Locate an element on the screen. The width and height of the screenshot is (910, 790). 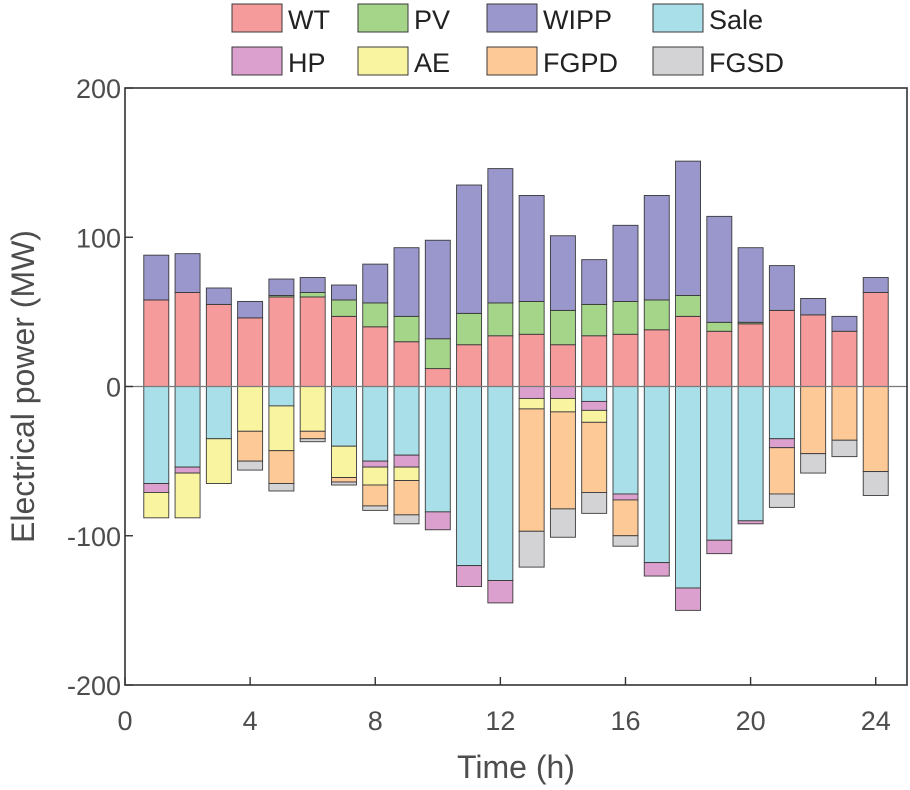
bar-hp-h1 is located at coordinates (156, 488).